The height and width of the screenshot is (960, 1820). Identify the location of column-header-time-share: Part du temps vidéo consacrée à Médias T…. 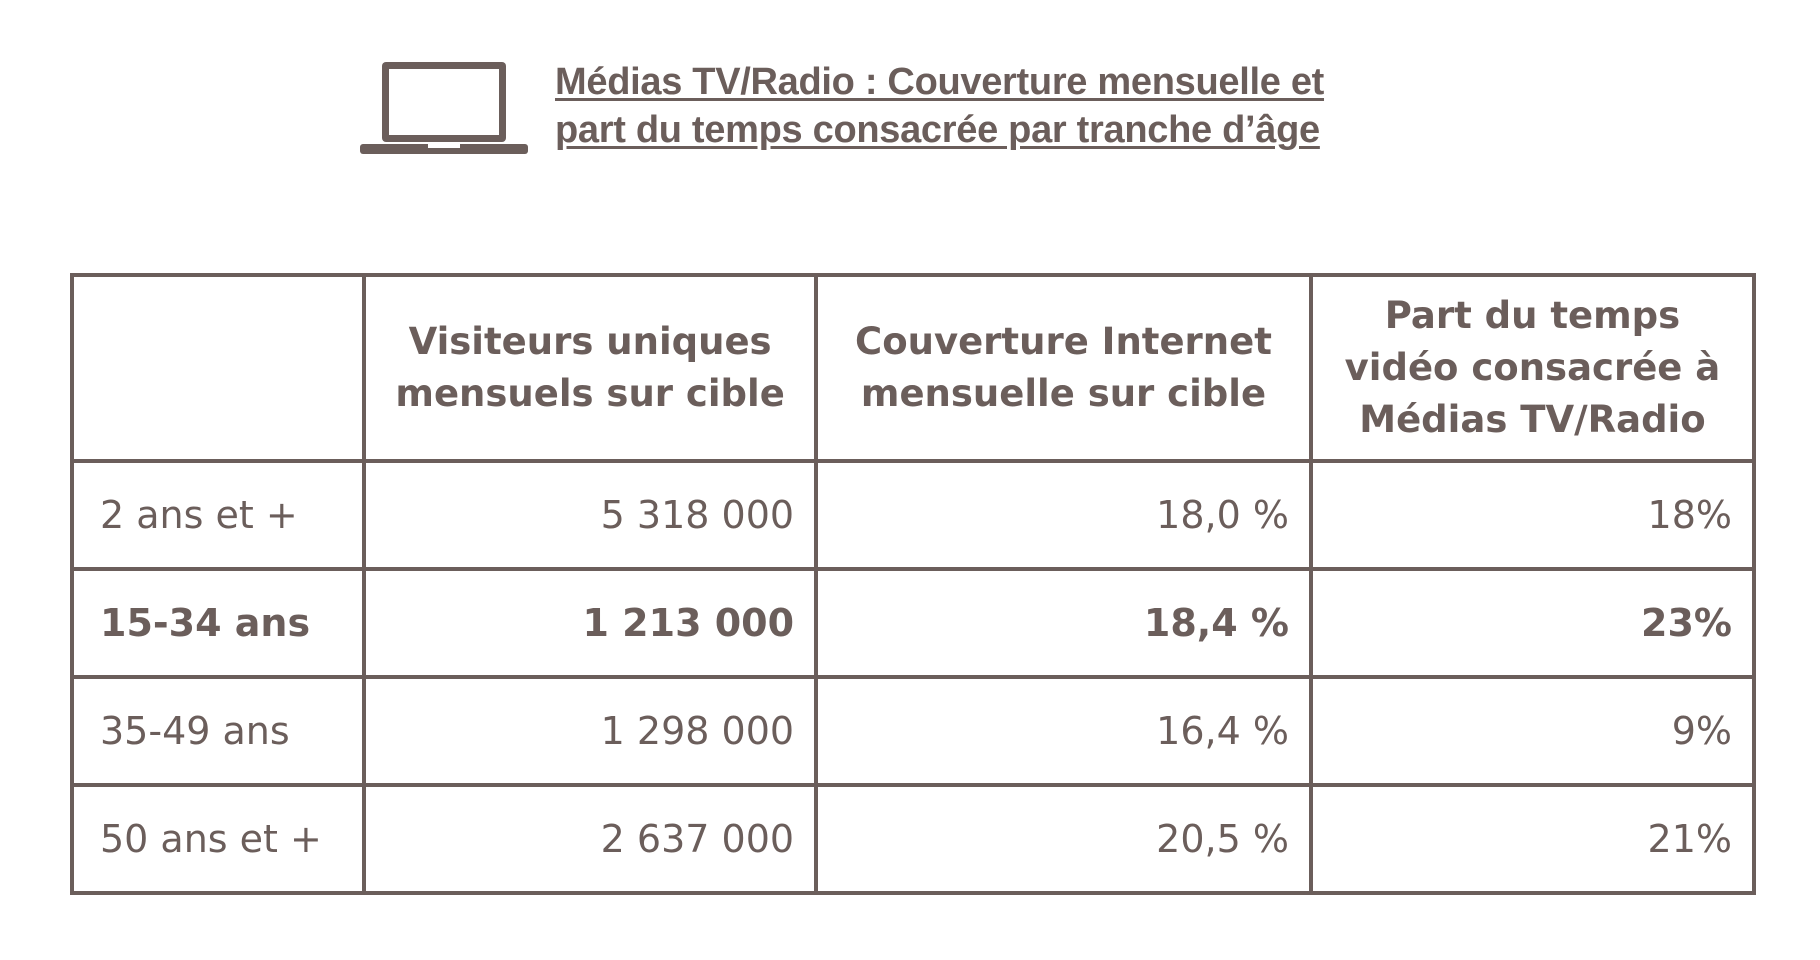
(1532, 368).